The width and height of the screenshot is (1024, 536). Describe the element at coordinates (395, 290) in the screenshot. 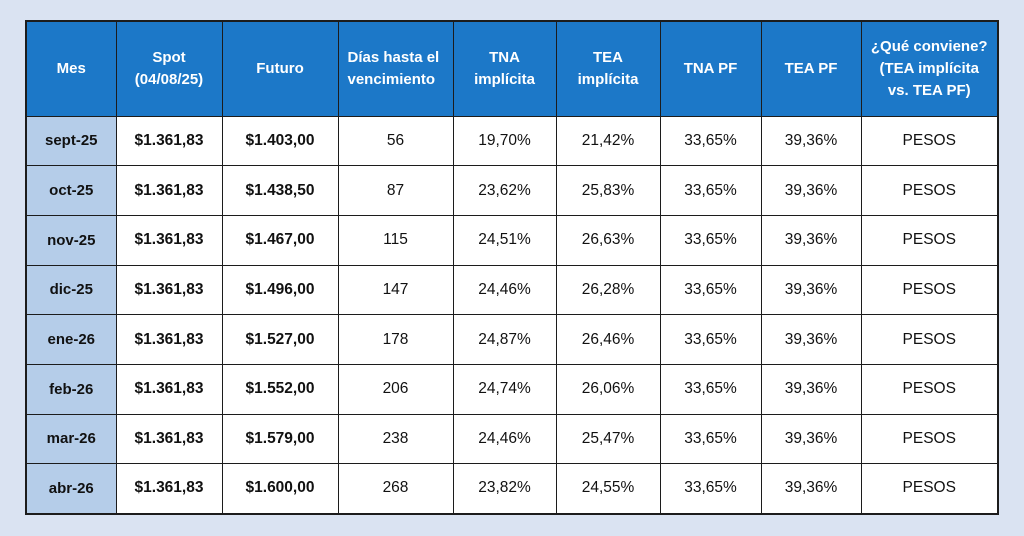

I see `cell-dias-hasta-el-vencimiento: 147` at that location.